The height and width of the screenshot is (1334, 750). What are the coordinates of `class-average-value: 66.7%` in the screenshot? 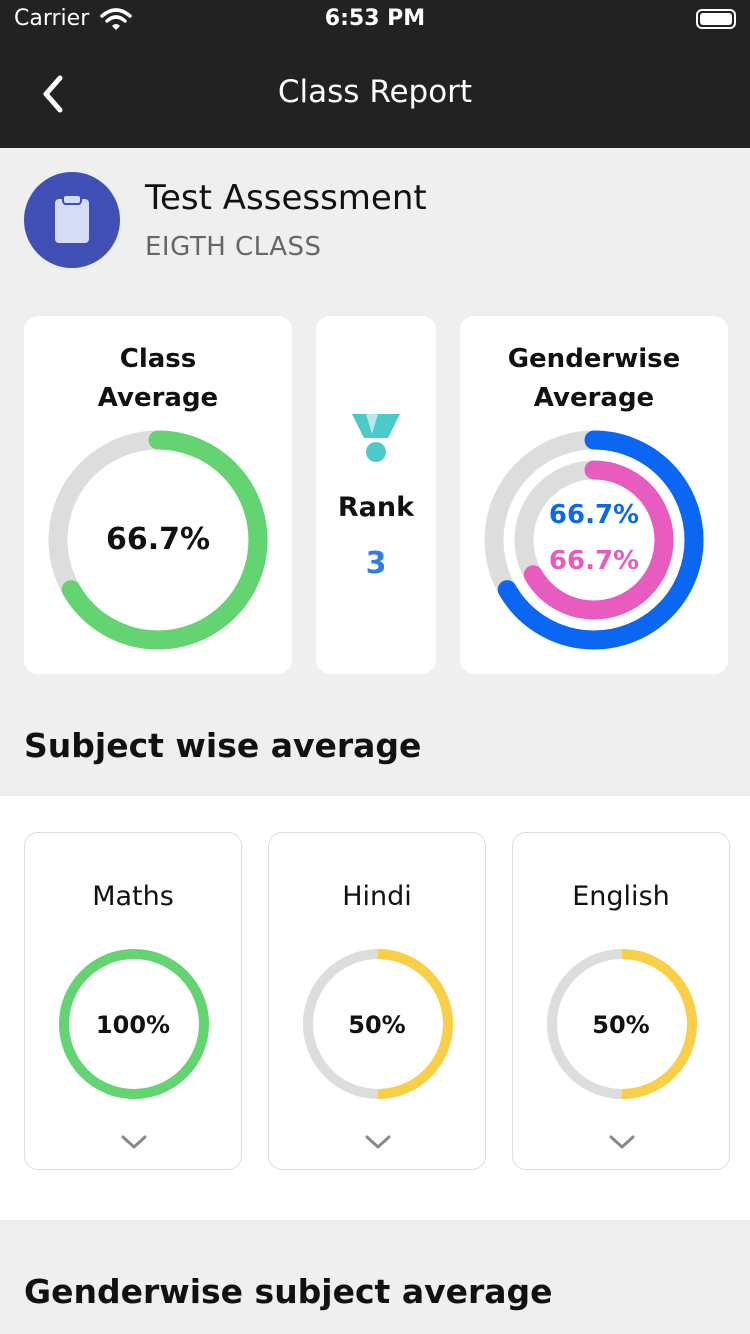 It's located at (158, 539).